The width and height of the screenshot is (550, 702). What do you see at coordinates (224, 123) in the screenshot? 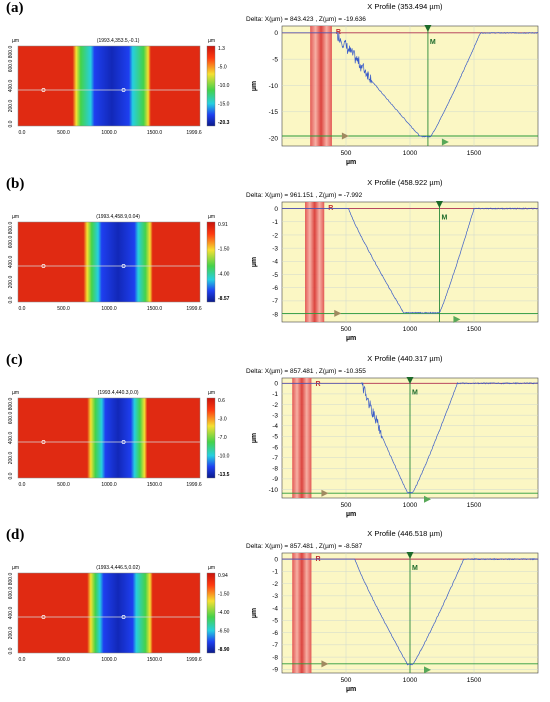
I see `colorbar-tick: -20.3` at bounding box center [224, 123].